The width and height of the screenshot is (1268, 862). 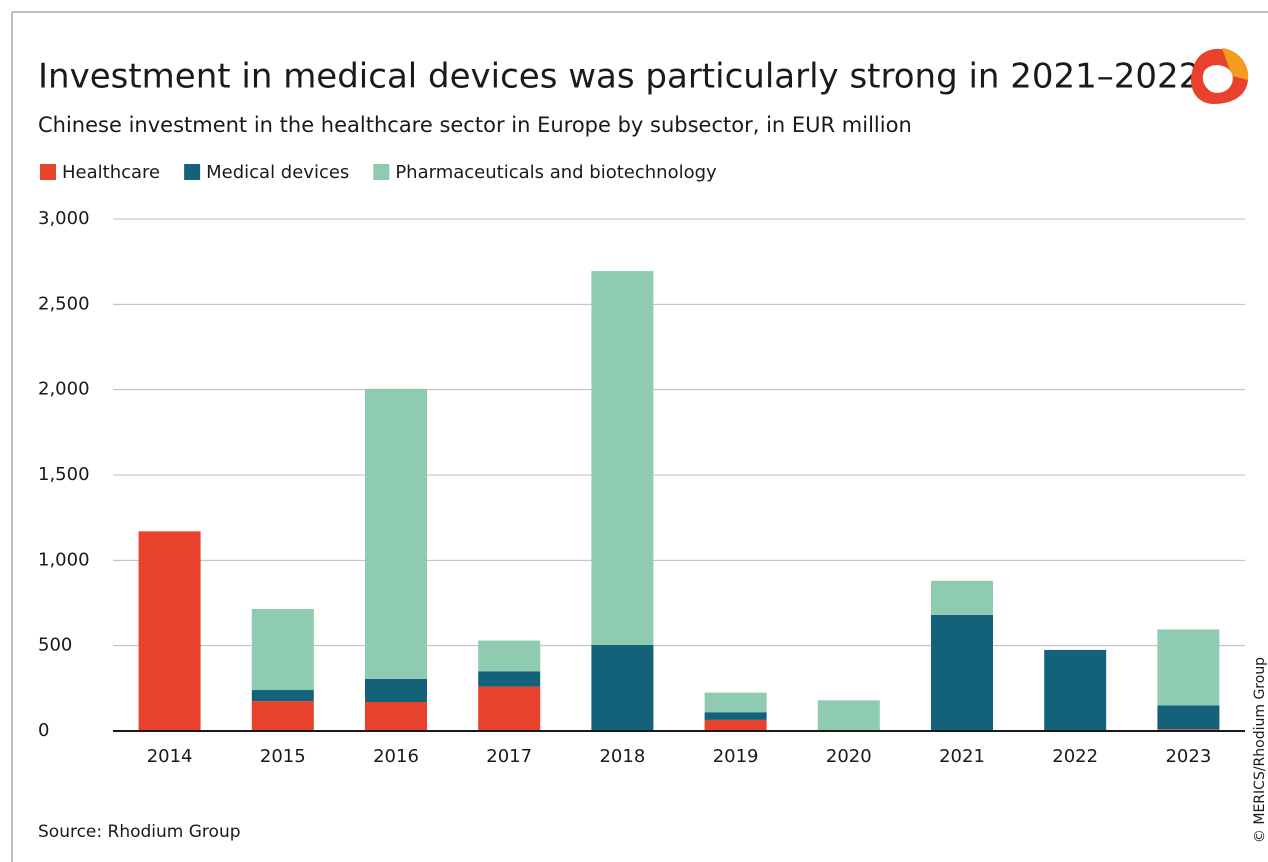 What do you see at coordinates (396, 756) in the screenshot?
I see `x-tick-label: 2016` at bounding box center [396, 756].